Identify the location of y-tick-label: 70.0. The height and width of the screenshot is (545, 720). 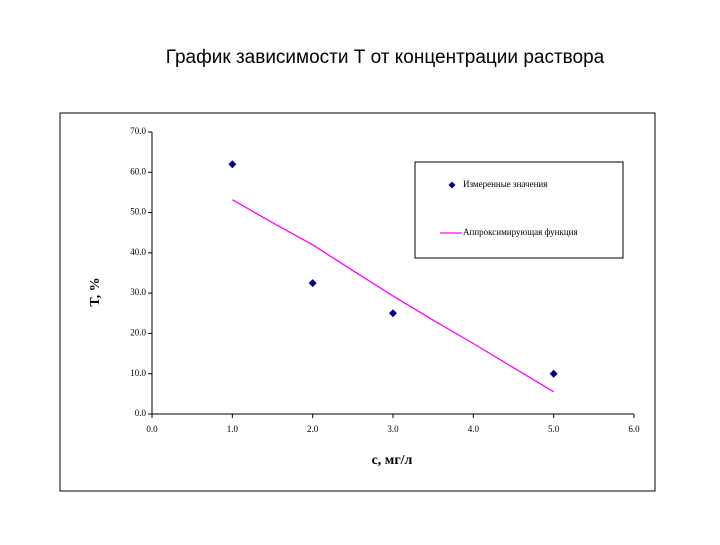
(138, 131).